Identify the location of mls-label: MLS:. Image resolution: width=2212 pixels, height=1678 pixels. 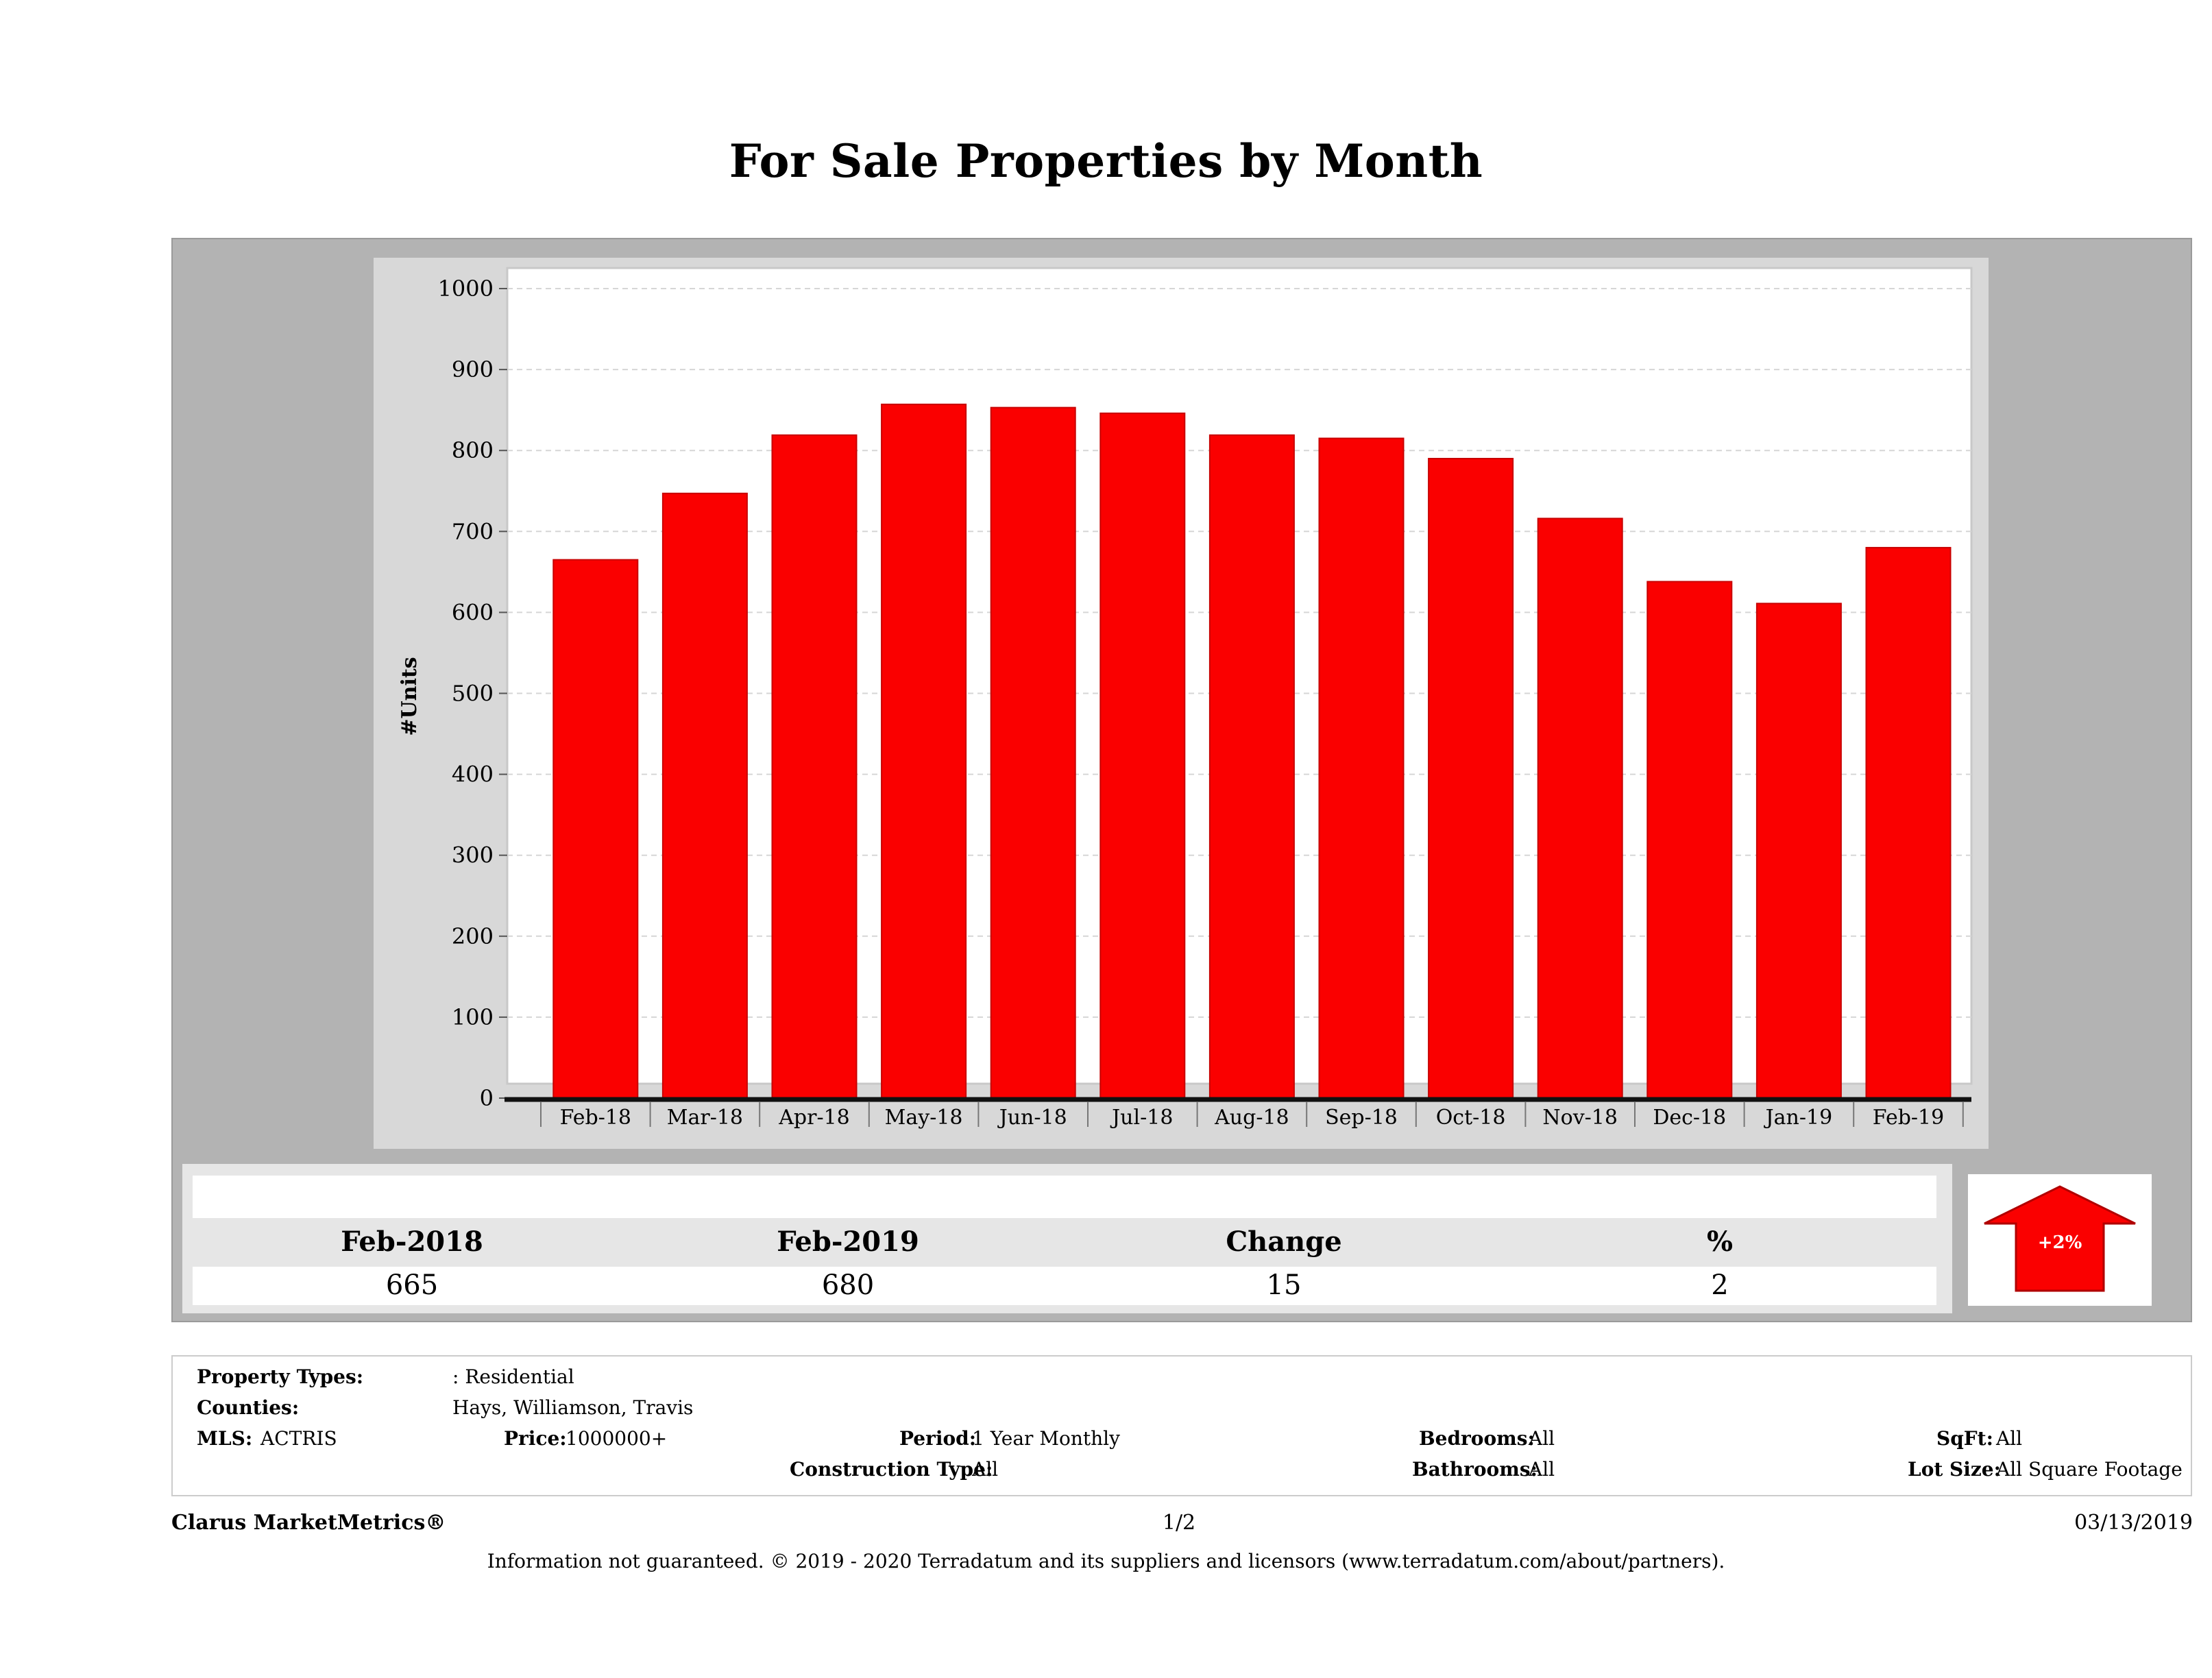
(225, 1438).